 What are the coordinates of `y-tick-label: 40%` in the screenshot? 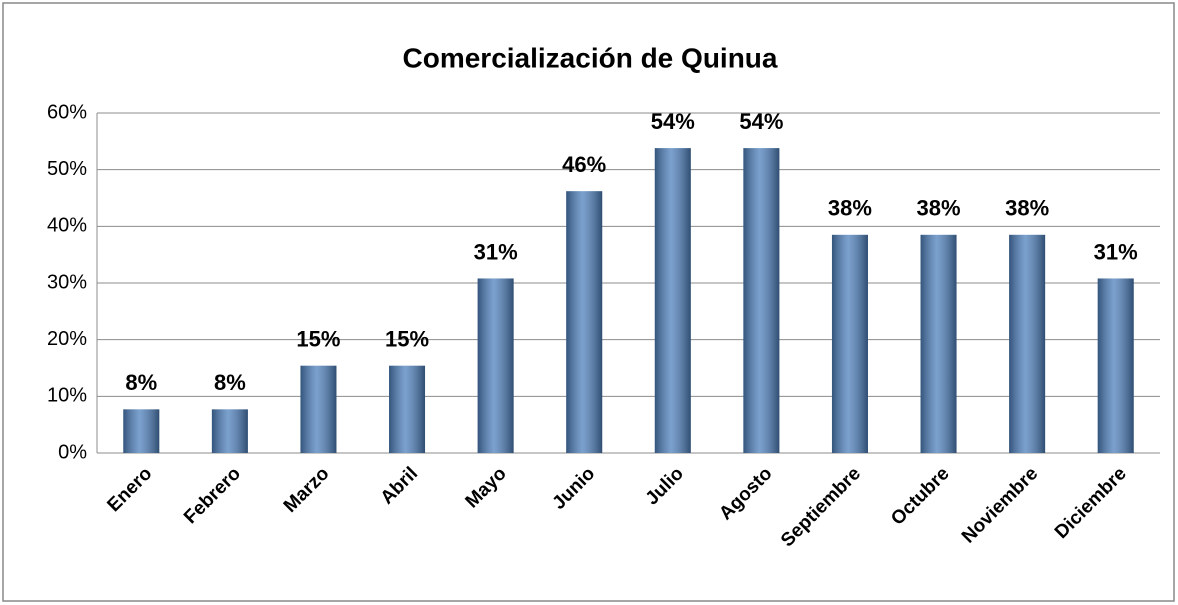 It's located at (67, 226).